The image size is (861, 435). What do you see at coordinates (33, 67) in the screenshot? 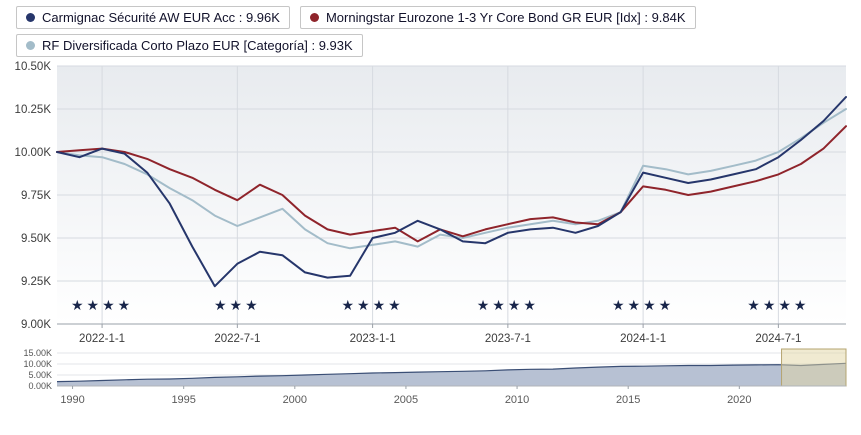
I see `y-tick-label: 10.50K` at bounding box center [33, 67].